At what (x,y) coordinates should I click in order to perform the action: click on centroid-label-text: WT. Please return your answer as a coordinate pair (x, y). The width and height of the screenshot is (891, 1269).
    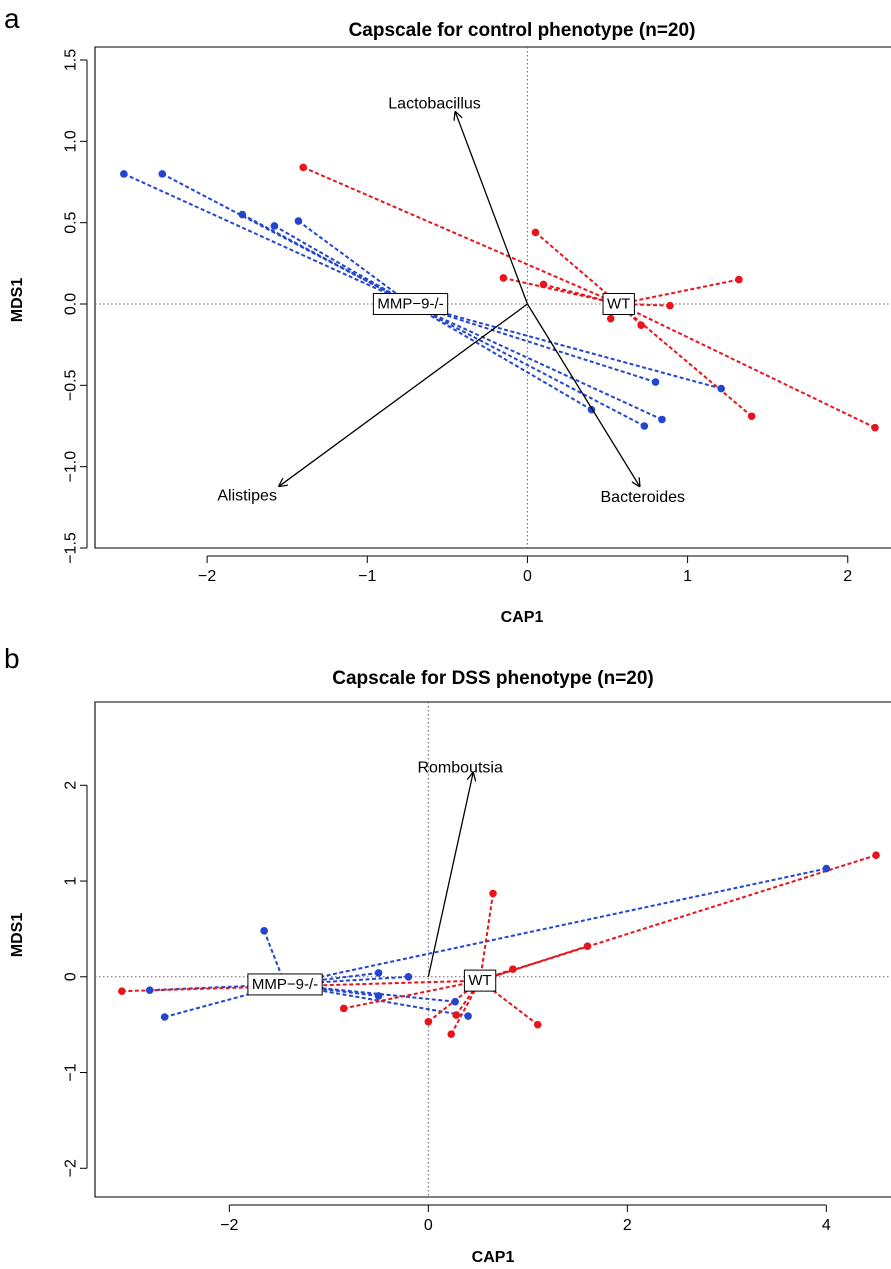
    Looking at the image, I should click on (618, 304).